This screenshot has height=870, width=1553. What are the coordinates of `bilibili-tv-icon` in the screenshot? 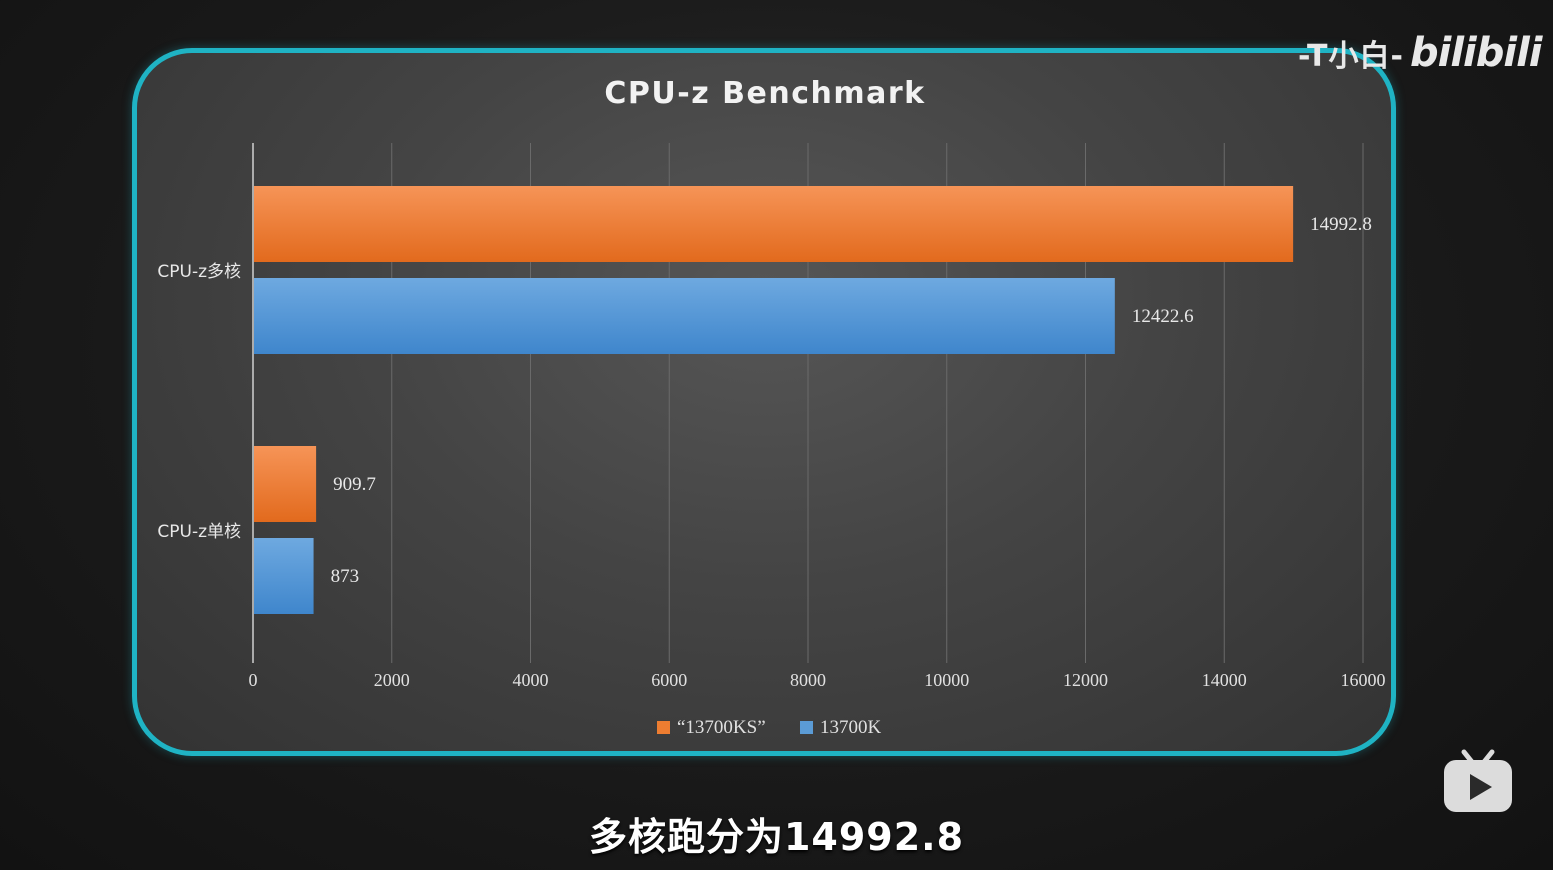 It's located at (1478, 780).